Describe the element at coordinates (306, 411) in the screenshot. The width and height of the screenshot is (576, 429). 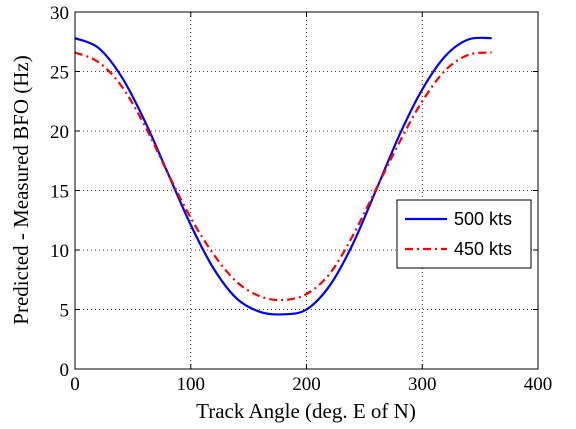
I see `x-axis-title: Track Angle (deg. E of N)` at that location.